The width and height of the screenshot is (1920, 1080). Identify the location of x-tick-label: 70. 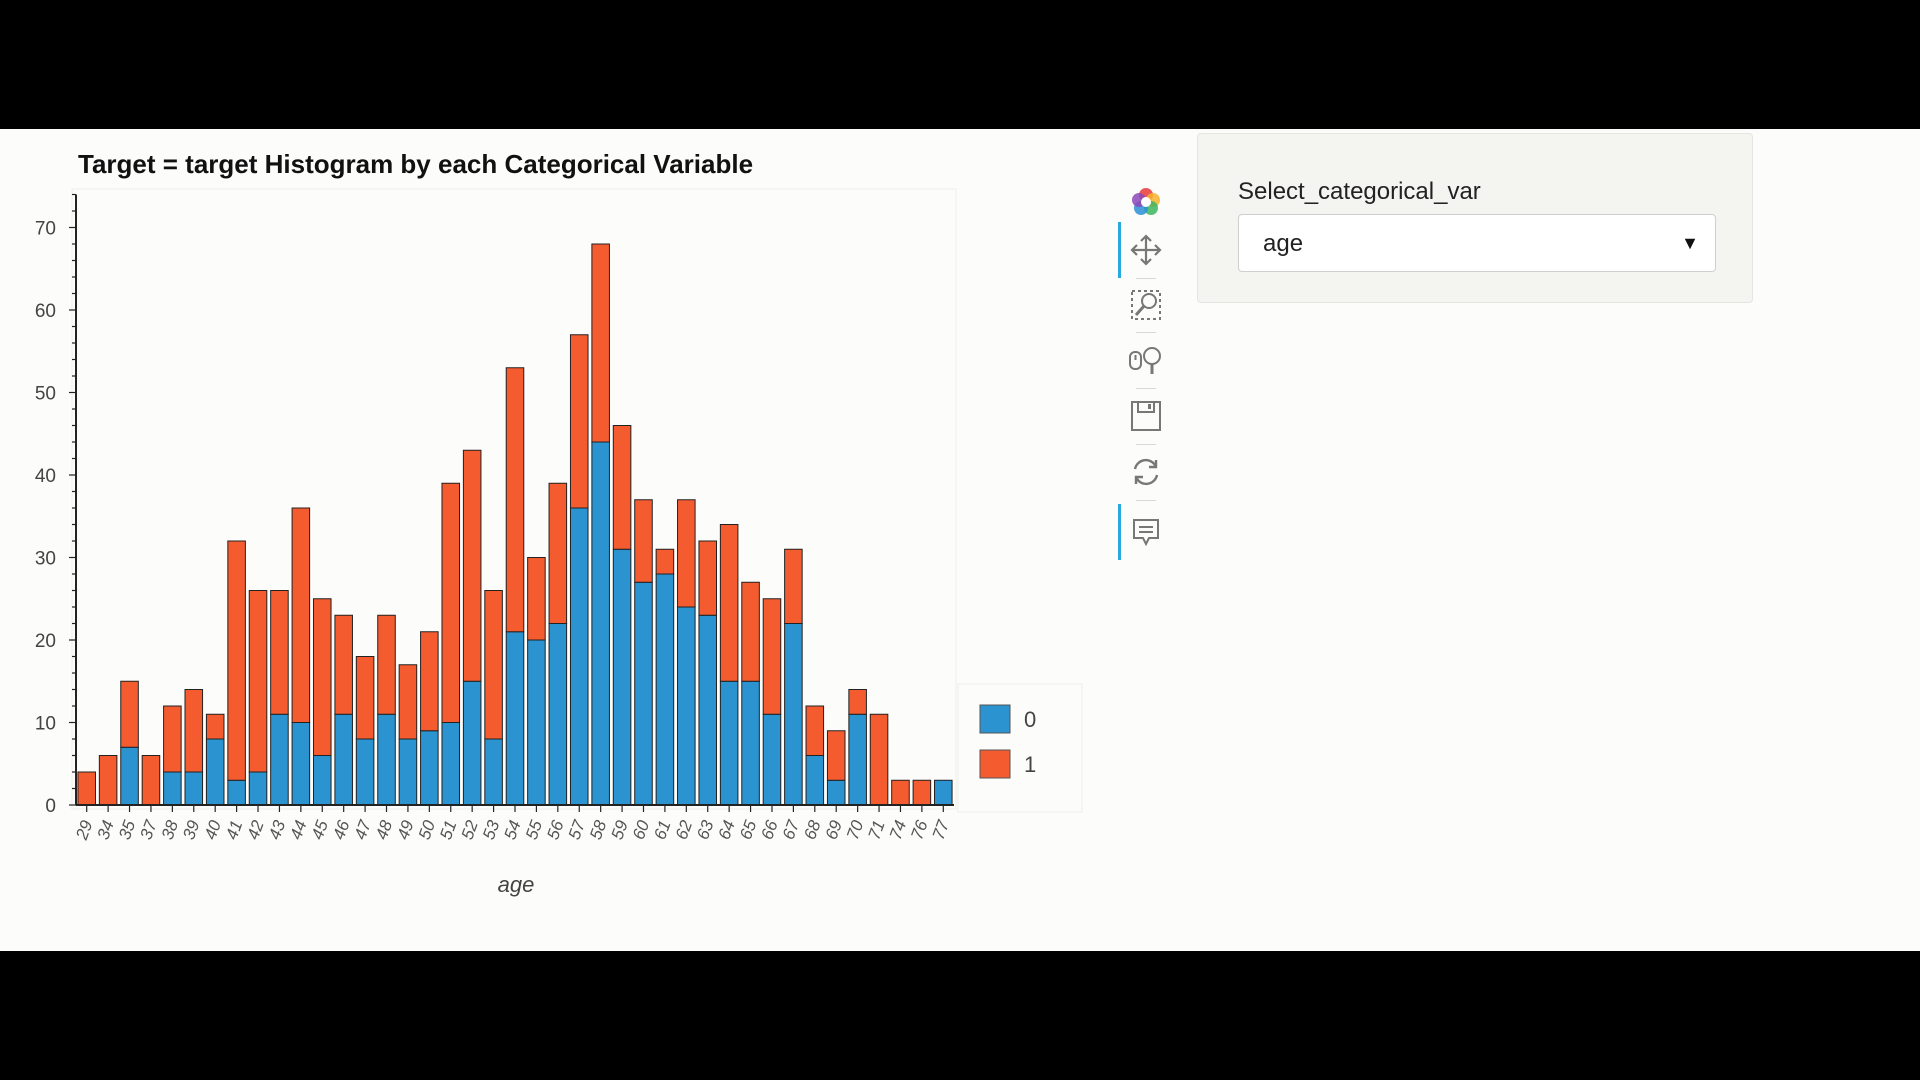
(855, 829).